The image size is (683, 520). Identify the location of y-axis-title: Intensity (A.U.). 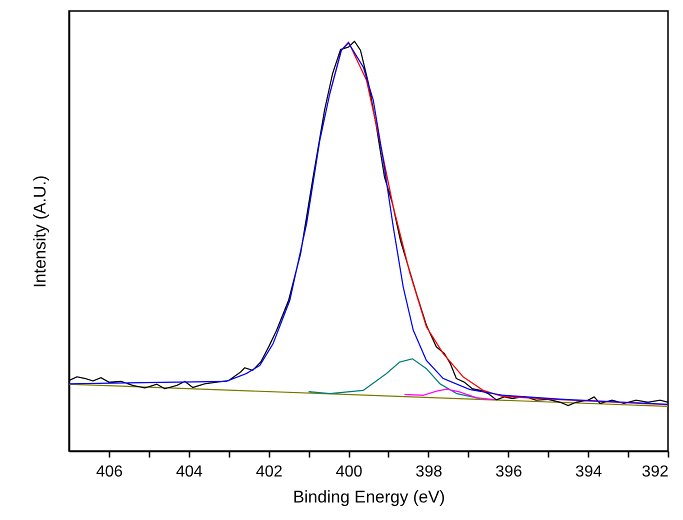
(40, 231).